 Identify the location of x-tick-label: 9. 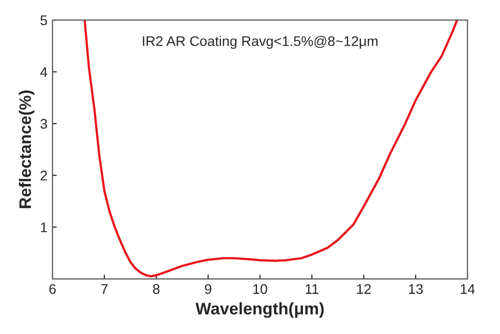
(208, 289).